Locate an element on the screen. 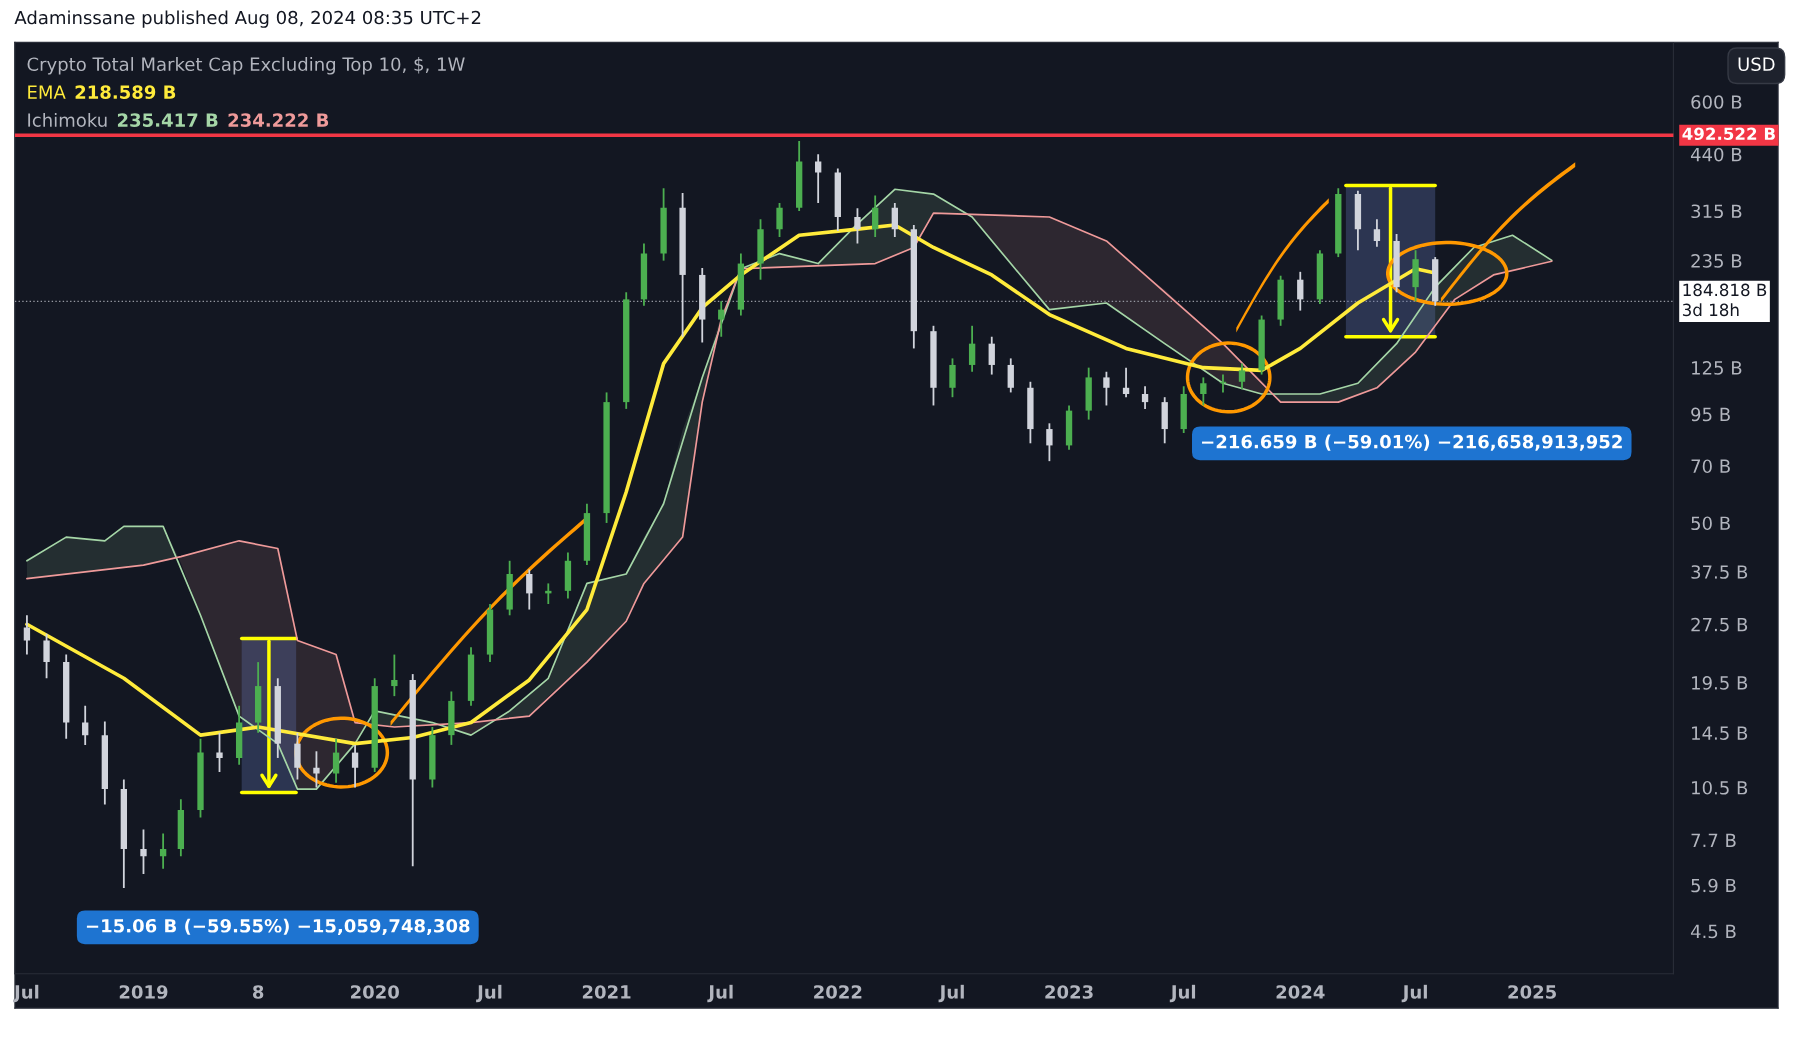 The height and width of the screenshot is (1063, 1793). y-tick-label: 315 B is located at coordinates (1716, 211).